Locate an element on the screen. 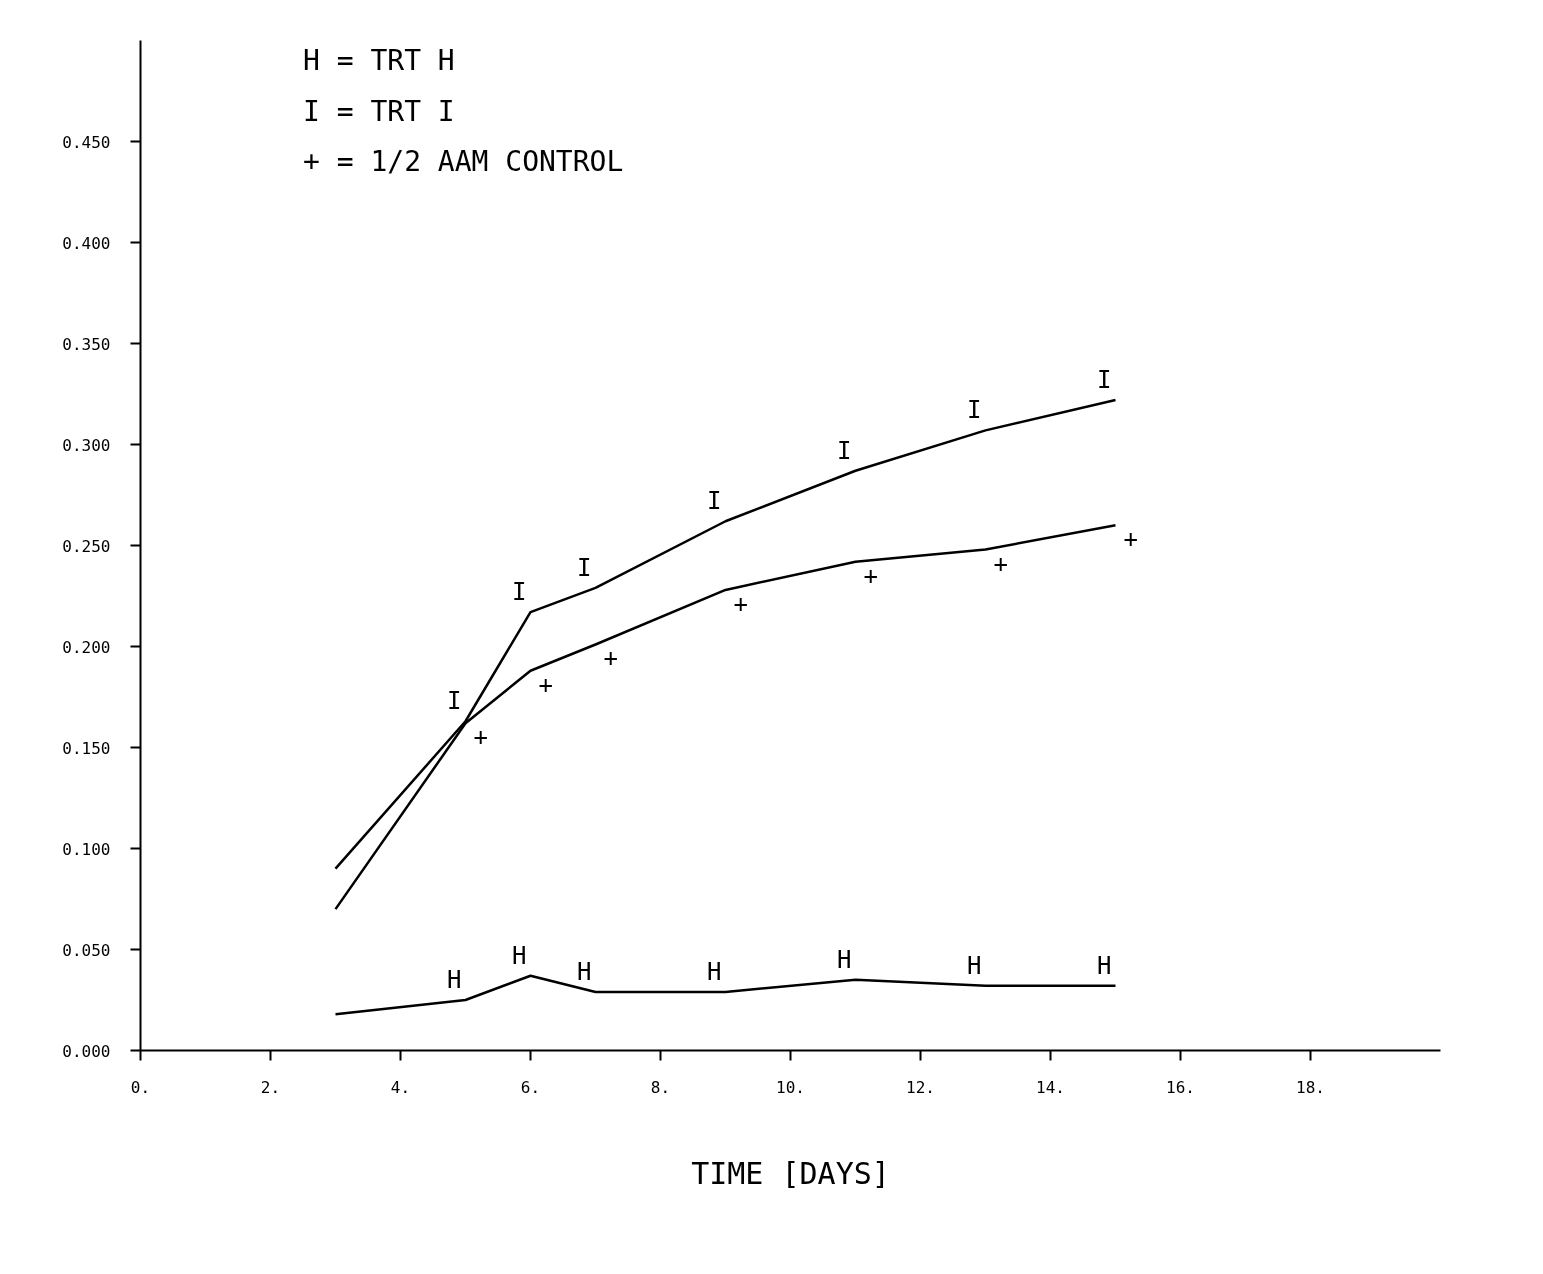 The width and height of the screenshot is (1543, 1274). x-tick-label: 2. is located at coordinates (270, 1087).